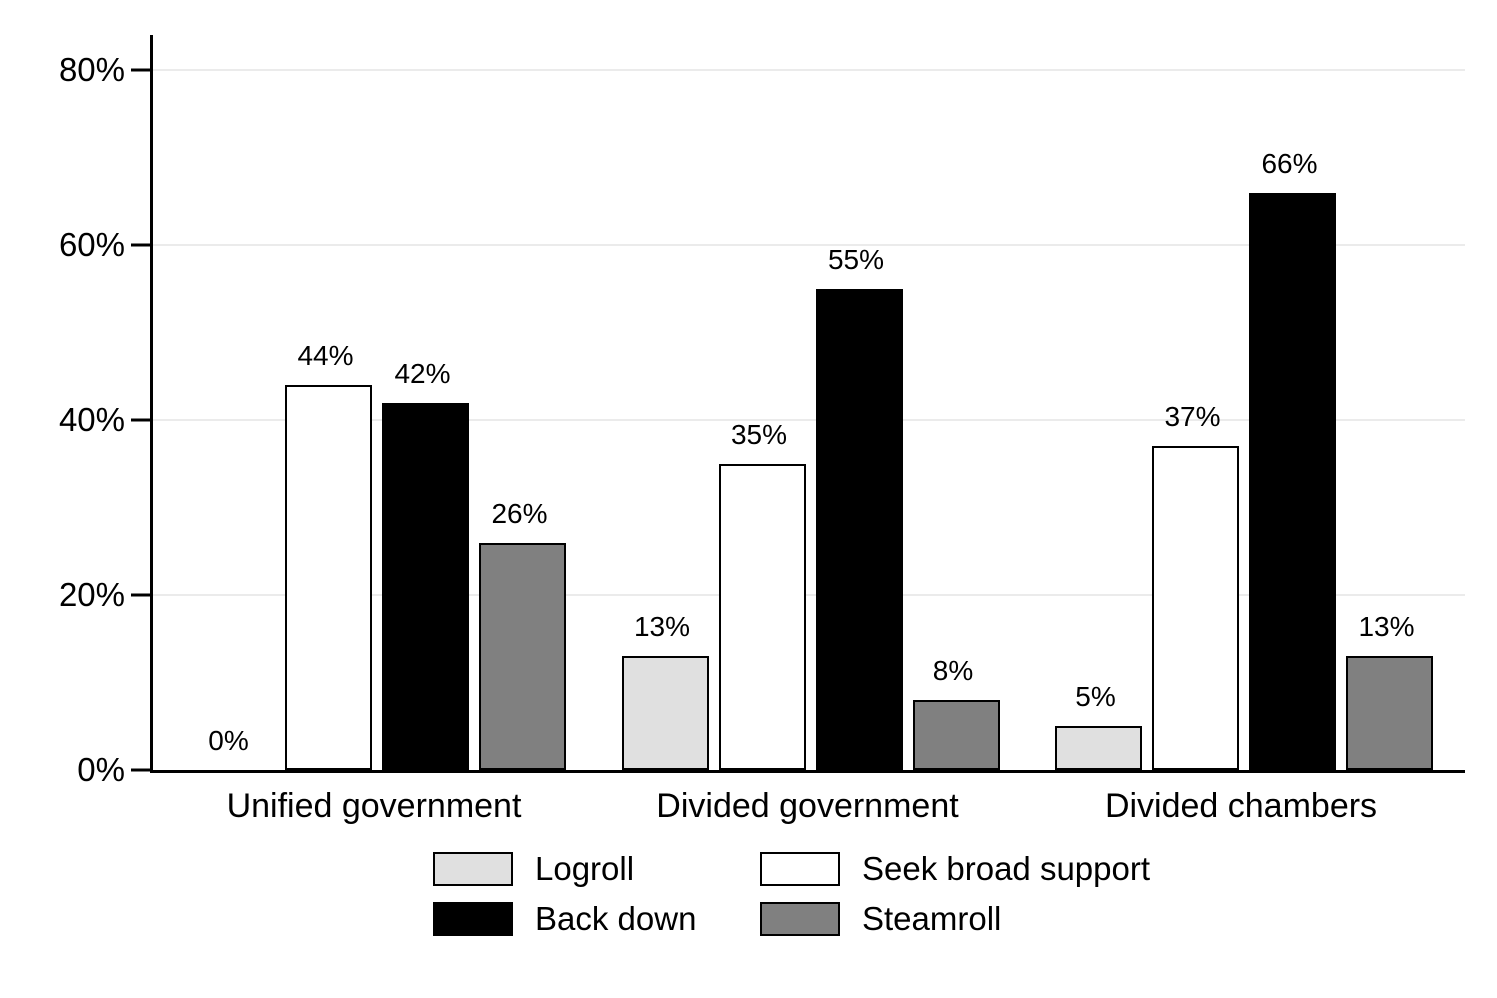 This screenshot has height=998, width=1497. What do you see at coordinates (91, 594) in the screenshot?
I see `y-axis-tick-label: 20%` at bounding box center [91, 594].